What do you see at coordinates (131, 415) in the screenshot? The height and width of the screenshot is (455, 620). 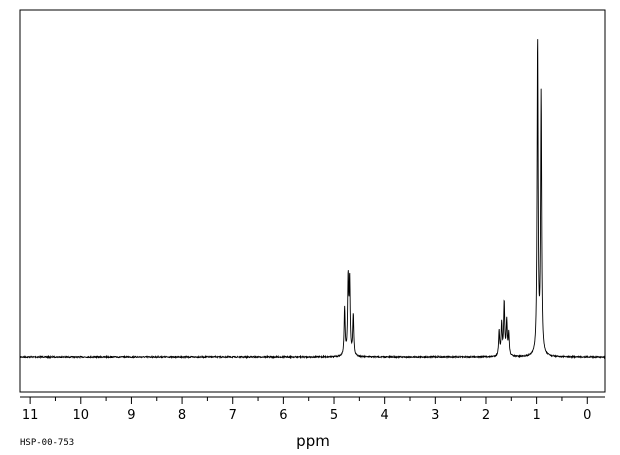 I see `x-tick-label: 9` at bounding box center [131, 415].